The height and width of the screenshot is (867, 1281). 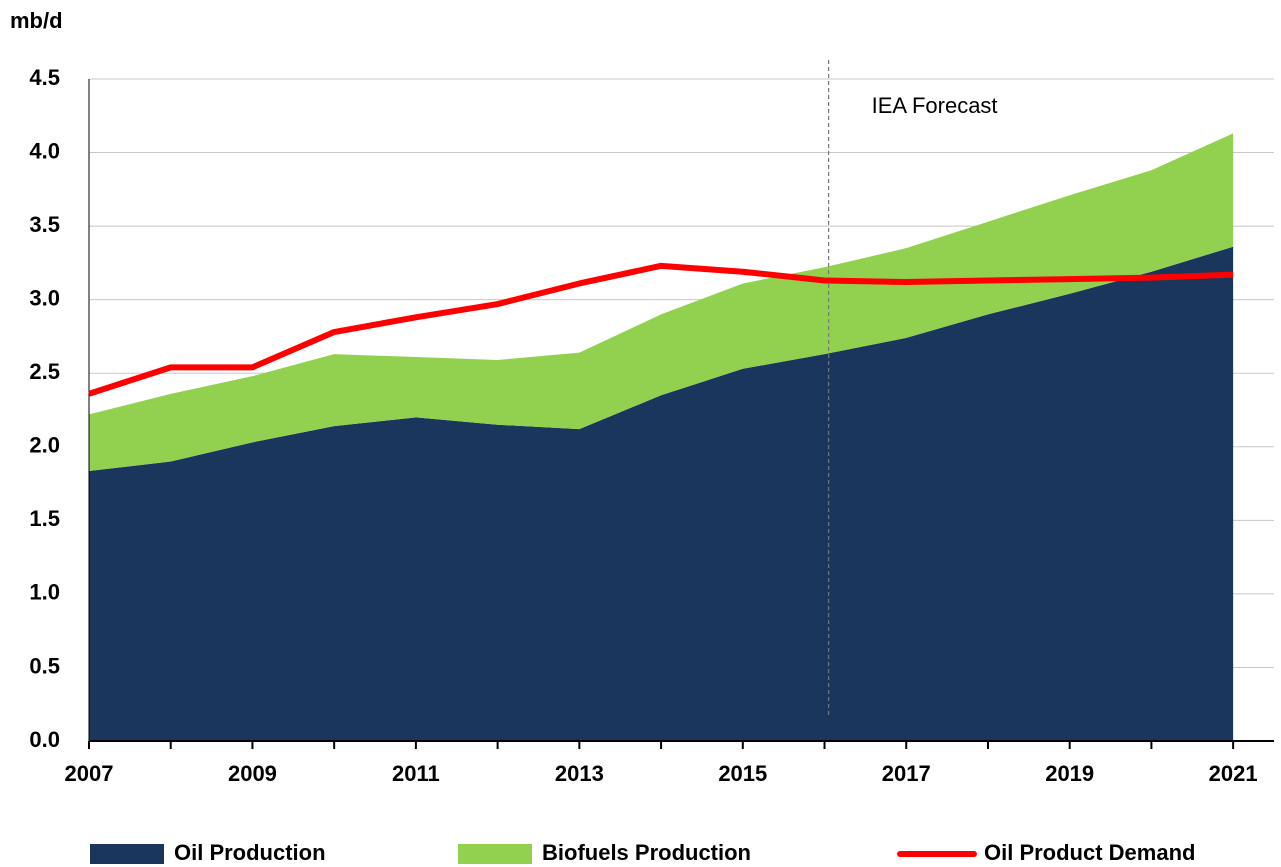 What do you see at coordinates (416, 773) in the screenshot?
I see `x-tick-label: 2011` at bounding box center [416, 773].